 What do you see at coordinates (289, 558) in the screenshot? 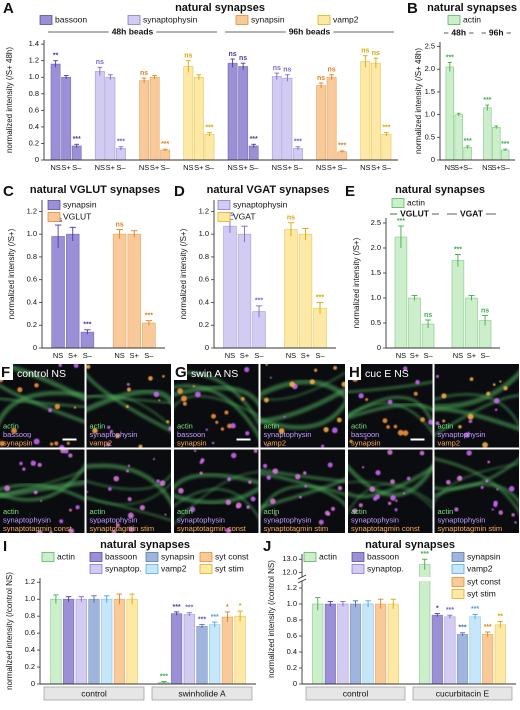
I see `y-tick-label: 13.0` at bounding box center [289, 558].